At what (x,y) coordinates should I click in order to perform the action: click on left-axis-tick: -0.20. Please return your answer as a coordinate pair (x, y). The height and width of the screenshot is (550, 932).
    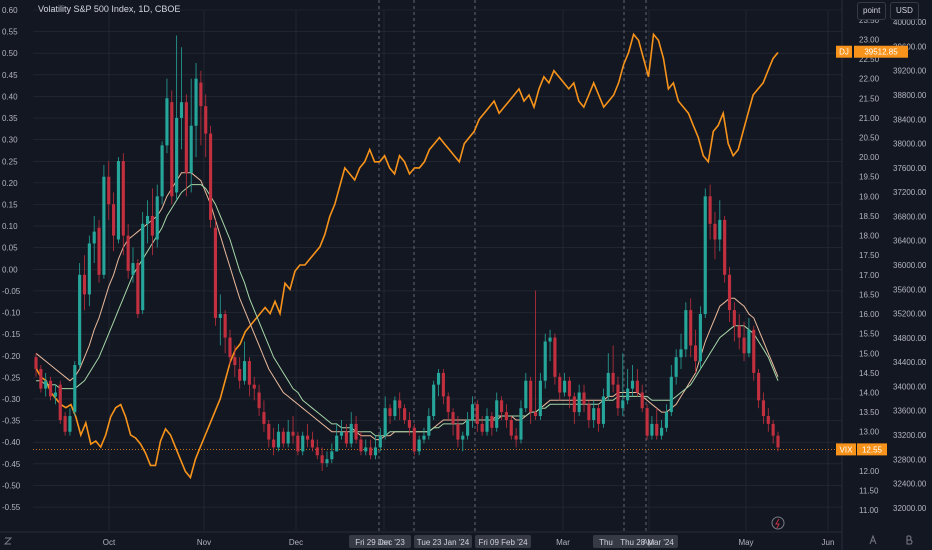
    Looking at the image, I should click on (11, 356).